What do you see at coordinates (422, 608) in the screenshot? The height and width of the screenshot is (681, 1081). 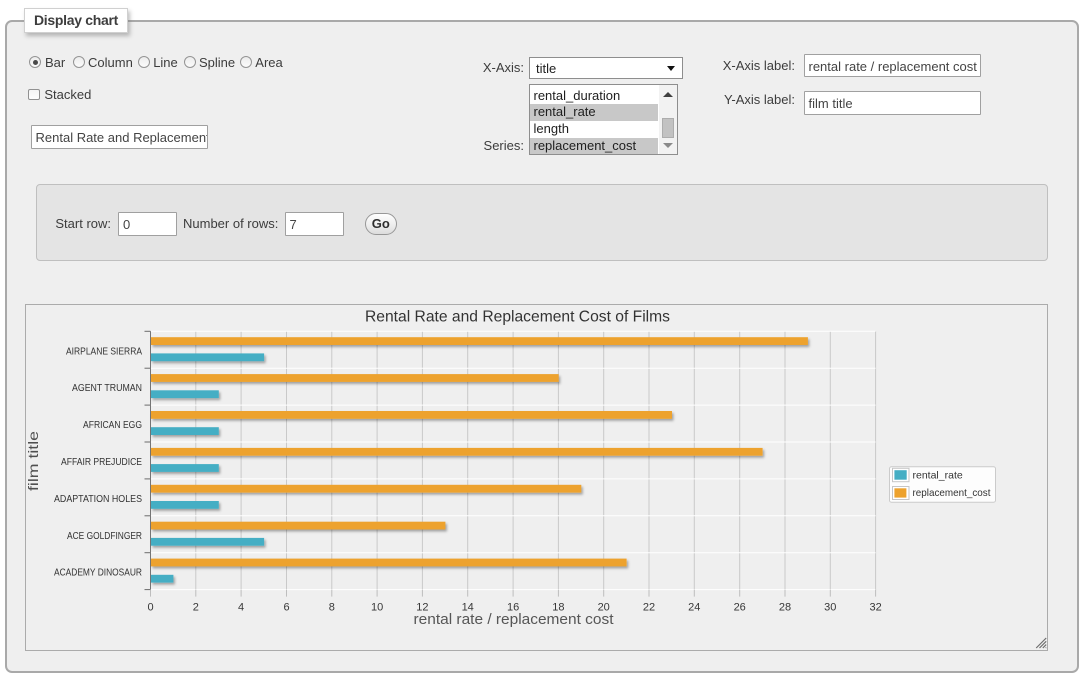 I see `svg-text: 12` at bounding box center [422, 608].